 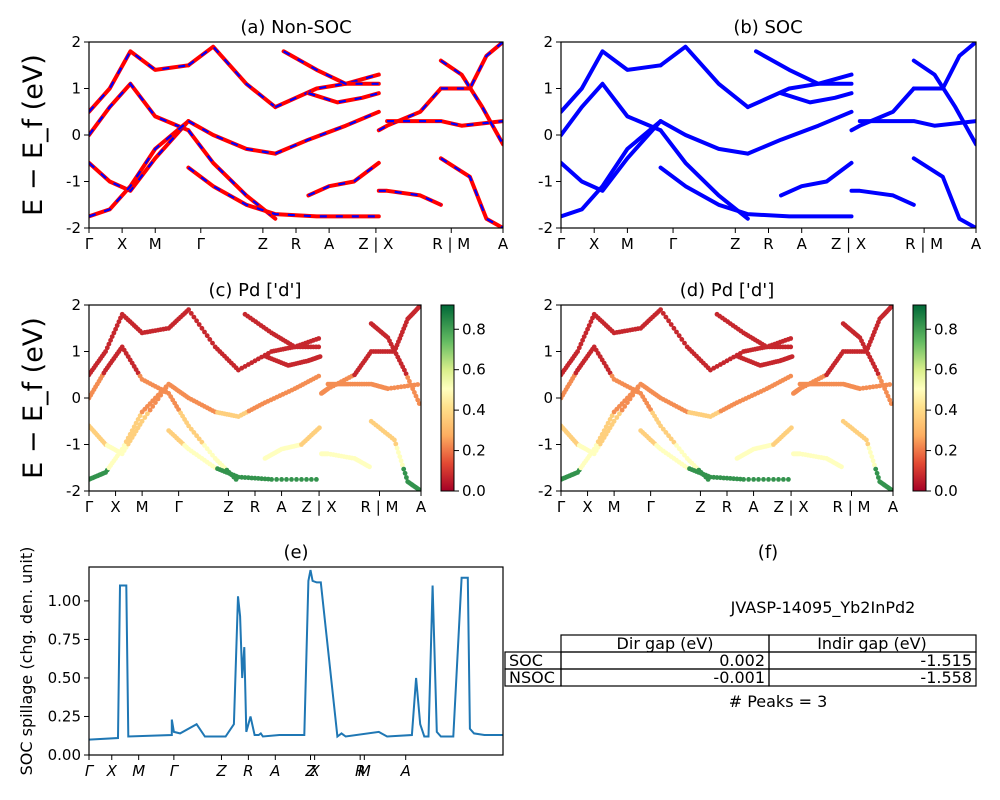 I want to click on colorbar-tick-label: 0.0, so click(x=946, y=491).